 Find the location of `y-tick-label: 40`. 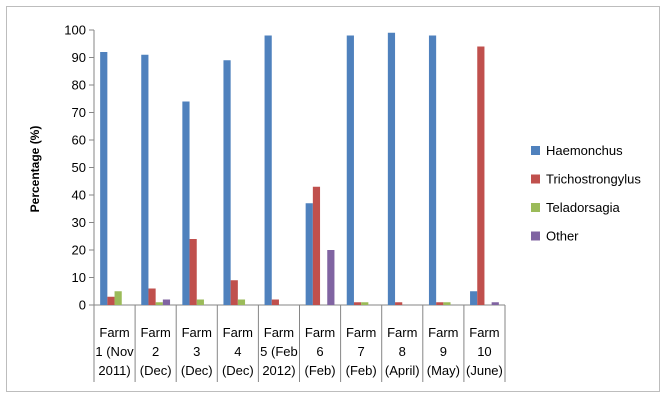

y-tick-label: 40 is located at coordinates (79, 195).